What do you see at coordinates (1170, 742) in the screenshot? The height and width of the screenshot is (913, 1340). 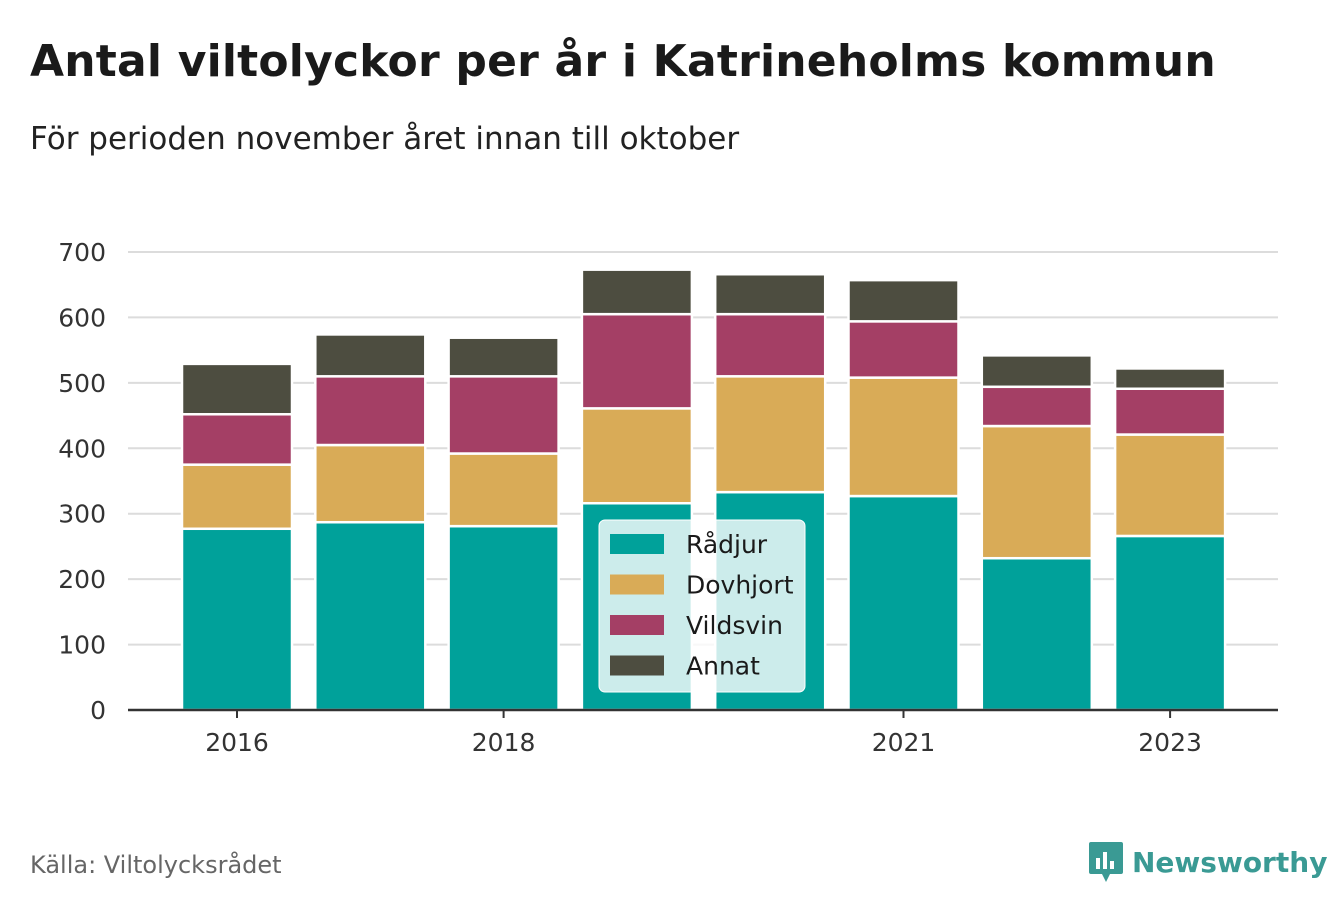 I see `x-tick-label: 2023` at bounding box center [1170, 742].